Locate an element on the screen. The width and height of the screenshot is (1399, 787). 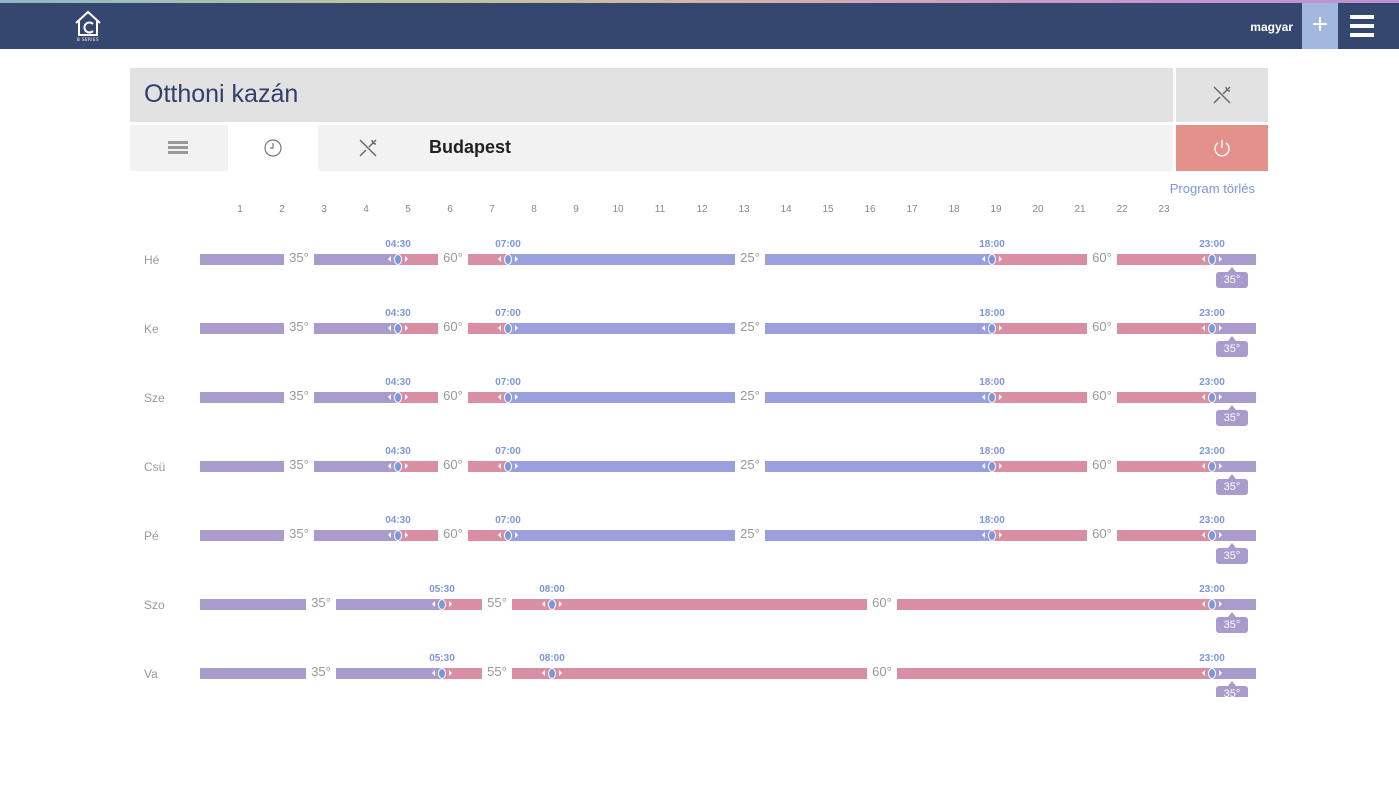
tab-settings is located at coordinates (368, 148).